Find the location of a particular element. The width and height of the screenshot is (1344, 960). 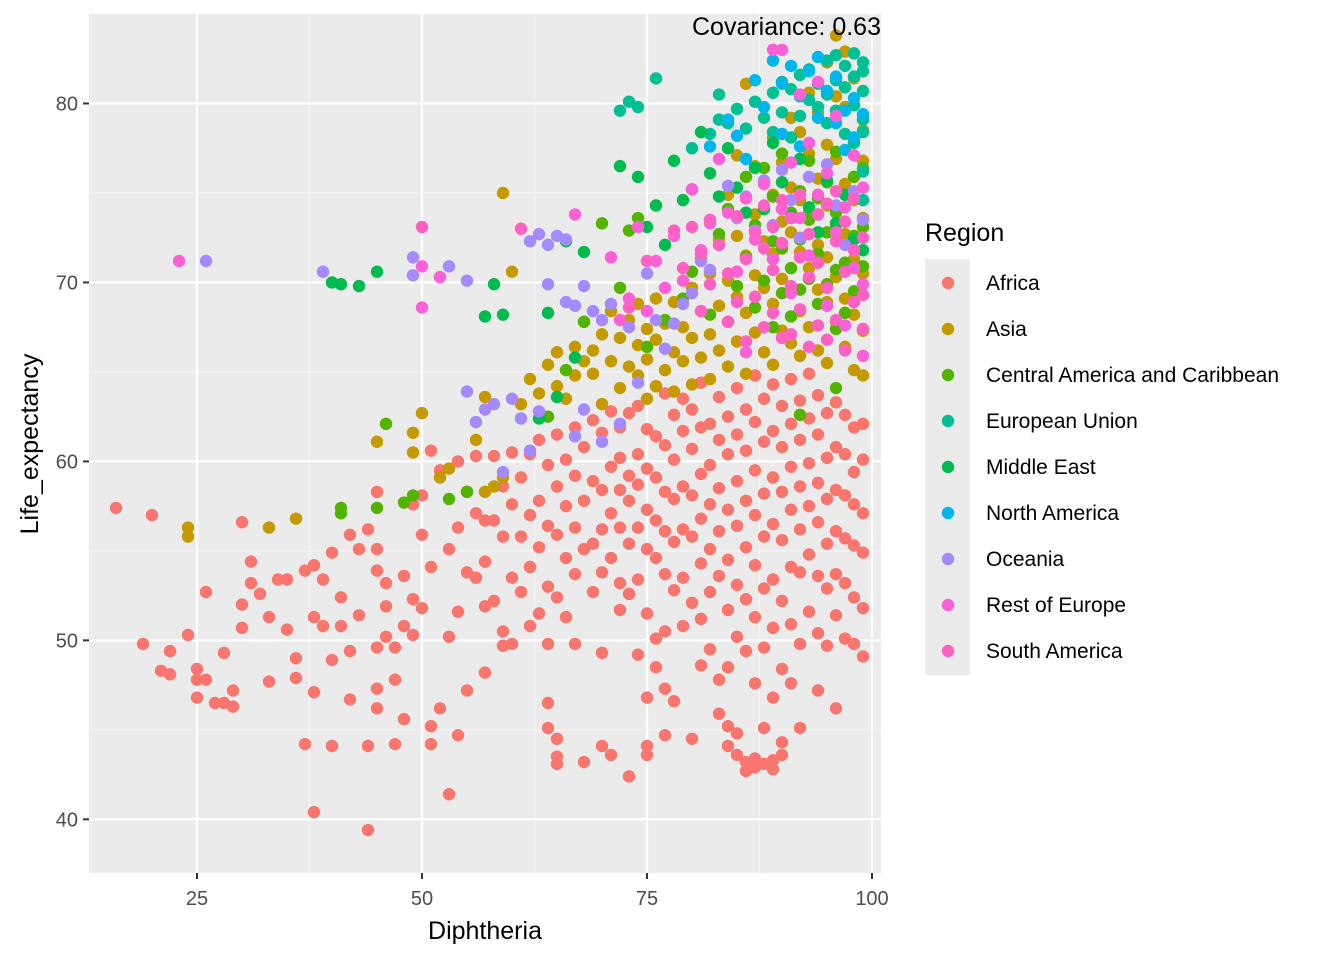

legend-label: Rest of Europe is located at coordinates (1056, 605).